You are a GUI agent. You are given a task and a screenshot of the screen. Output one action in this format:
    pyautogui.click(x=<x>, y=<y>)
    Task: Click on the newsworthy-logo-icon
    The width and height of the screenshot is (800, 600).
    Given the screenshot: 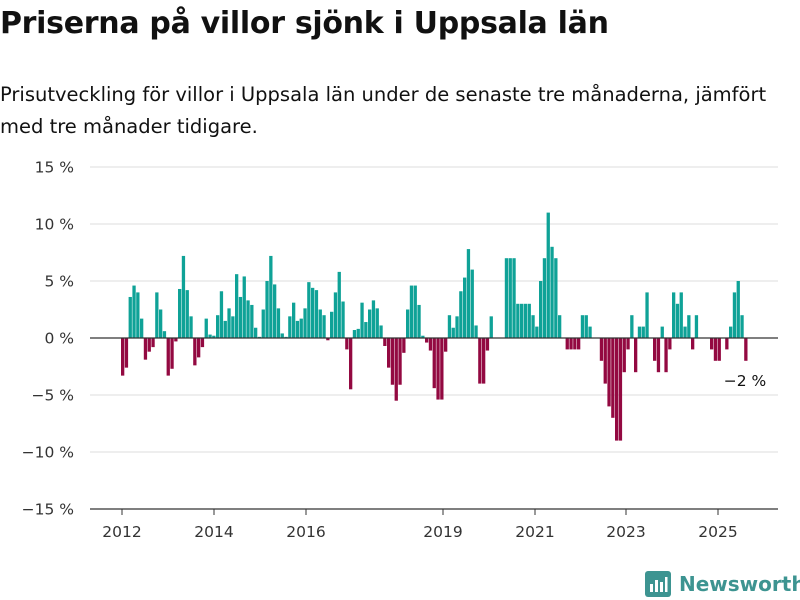 What is the action you would take?
    pyautogui.click(x=658, y=584)
    